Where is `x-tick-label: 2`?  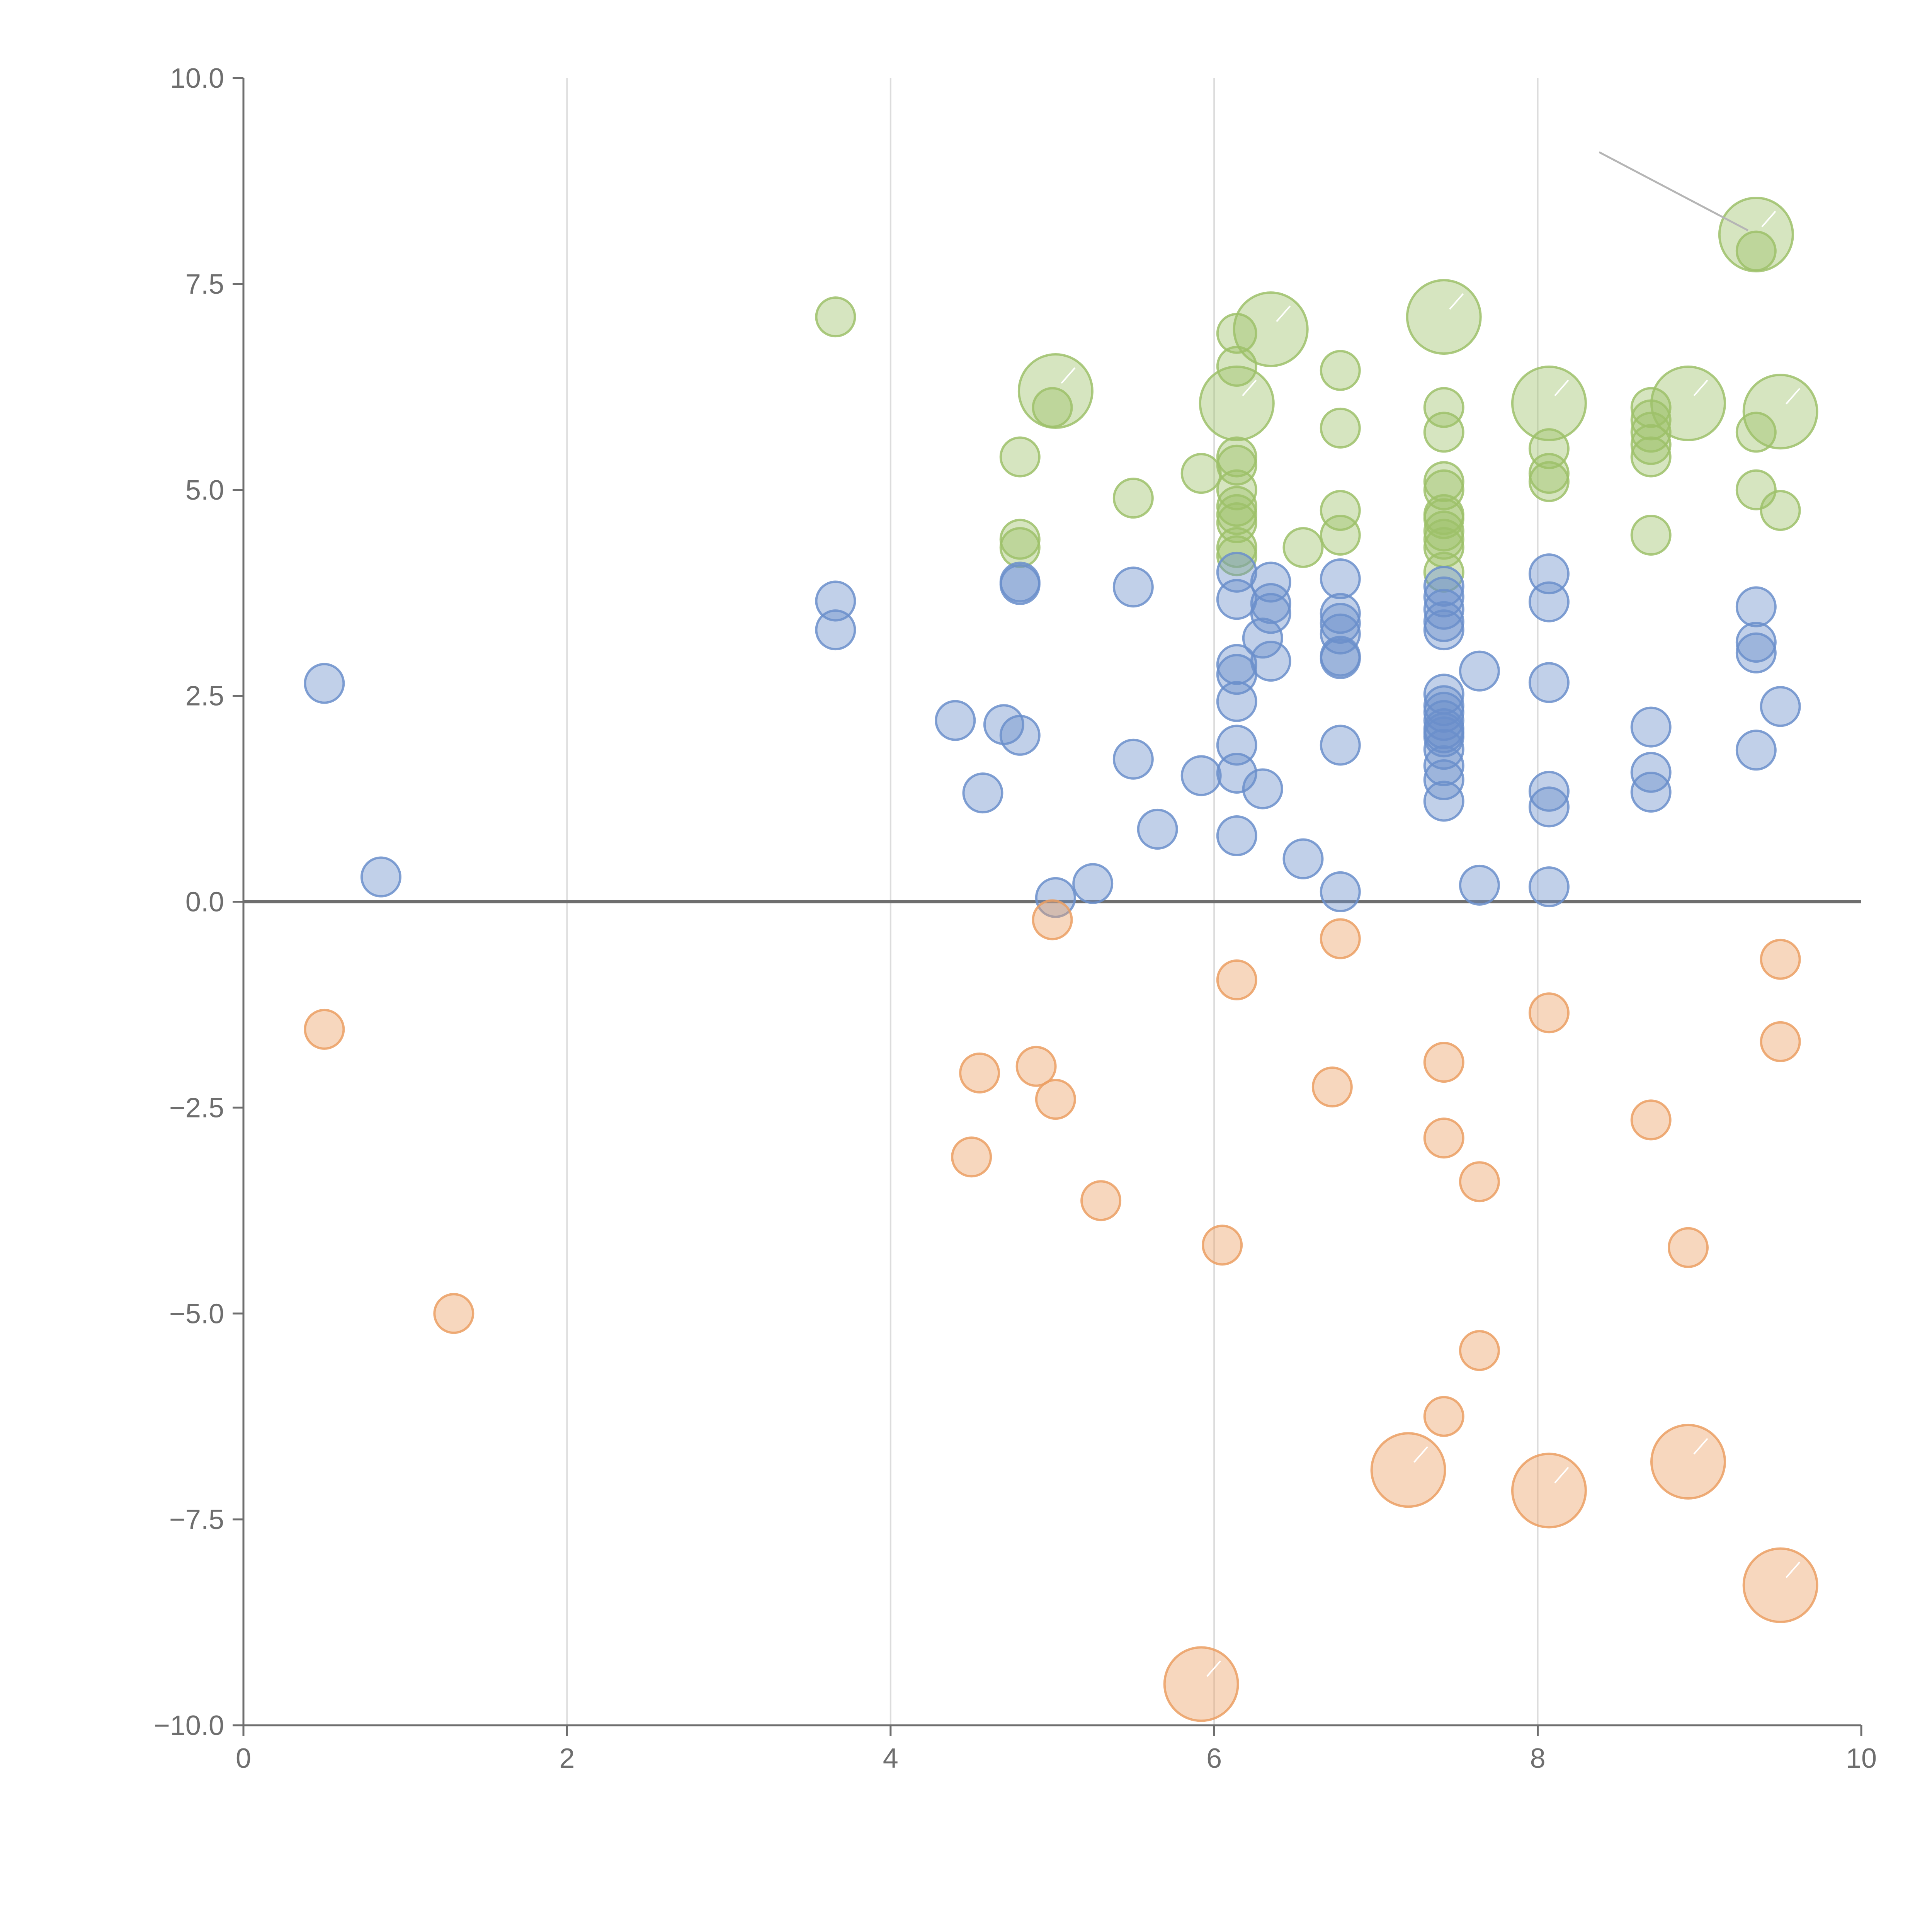
x-tick-label: 2 is located at coordinates (567, 1758).